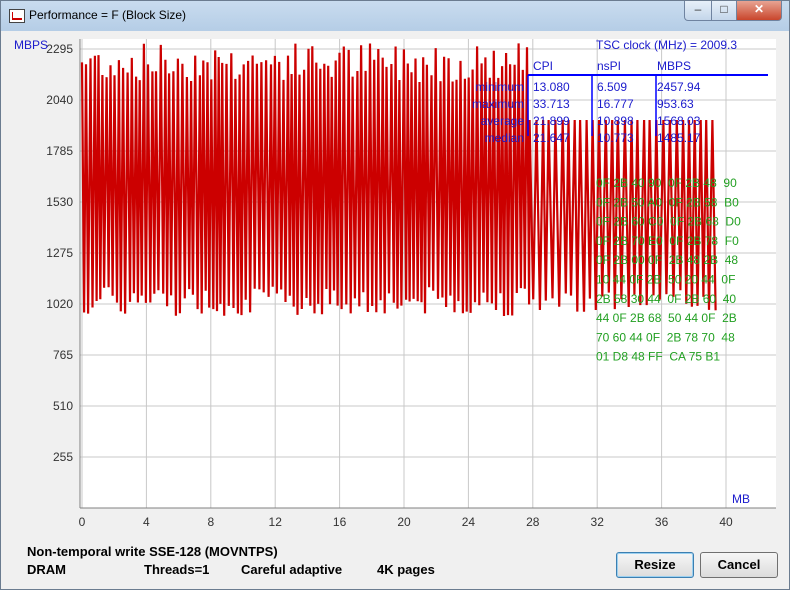 The image size is (790, 590). What do you see at coordinates (665, 337) in the screenshot?
I see `hex-dump-line: 70 60 44 0F 2B 78 70 48` at bounding box center [665, 337].